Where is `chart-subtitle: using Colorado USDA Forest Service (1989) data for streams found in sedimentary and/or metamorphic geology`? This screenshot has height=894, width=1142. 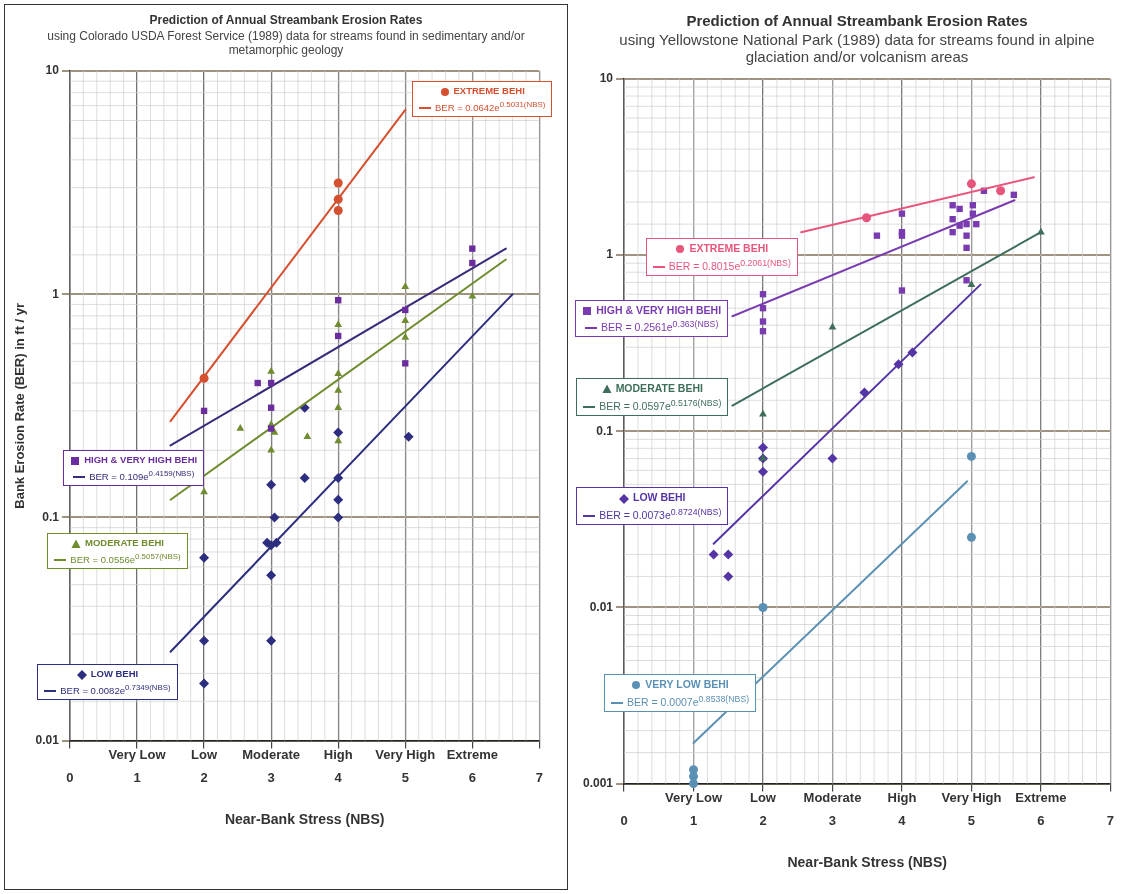 chart-subtitle: using Colorado USDA Forest Service (1989) data for streams found in sedimentary and/or metamorphic geology is located at coordinates (286, 43).